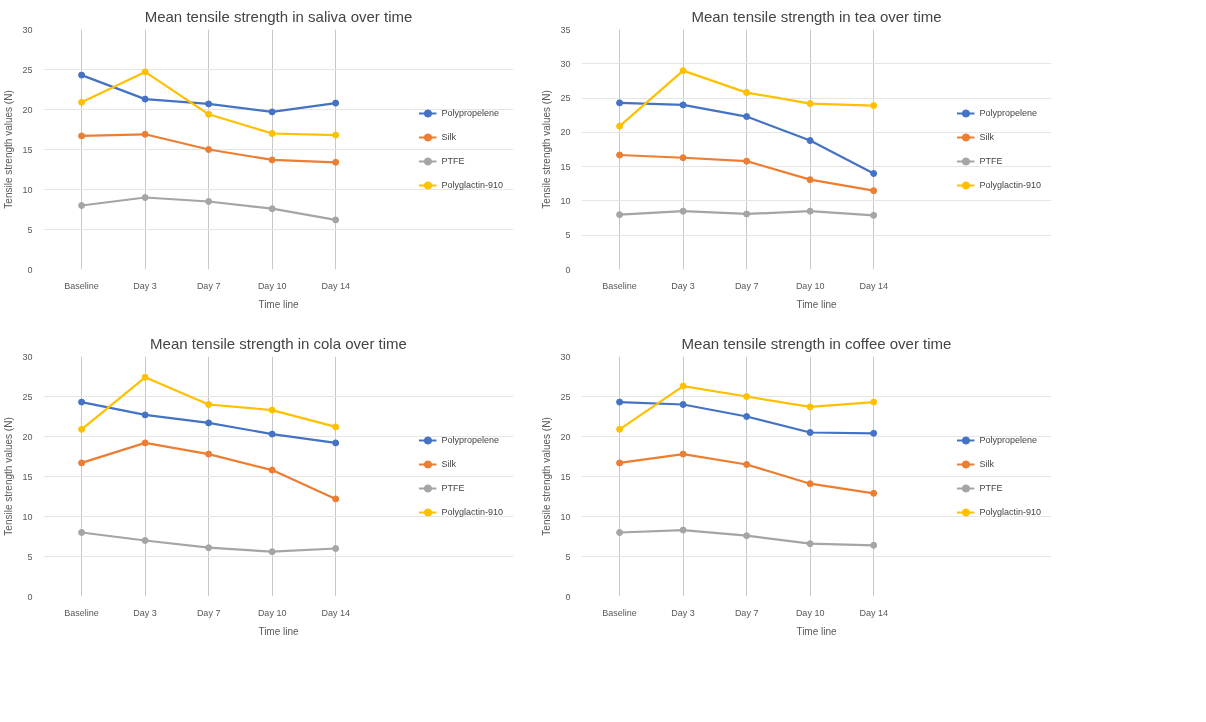 The width and height of the screenshot is (1206, 722). I want to click on y-tick-label: 0, so click(568, 596).